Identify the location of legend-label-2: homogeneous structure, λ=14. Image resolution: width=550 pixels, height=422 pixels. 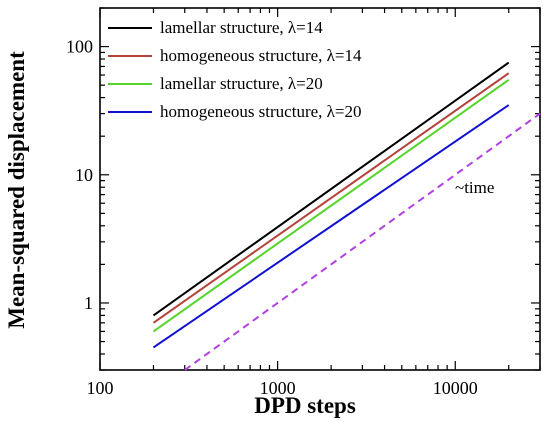
(261, 55).